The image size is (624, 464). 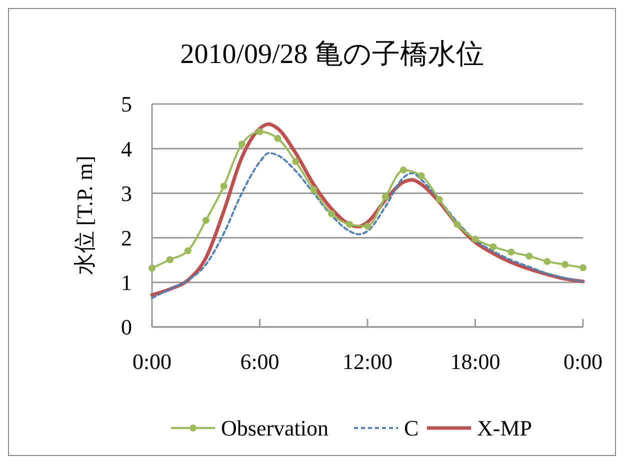 What do you see at coordinates (367, 361) in the screenshot?
I see `x-tick-label: 12:00` at bounding box center [367, 361].